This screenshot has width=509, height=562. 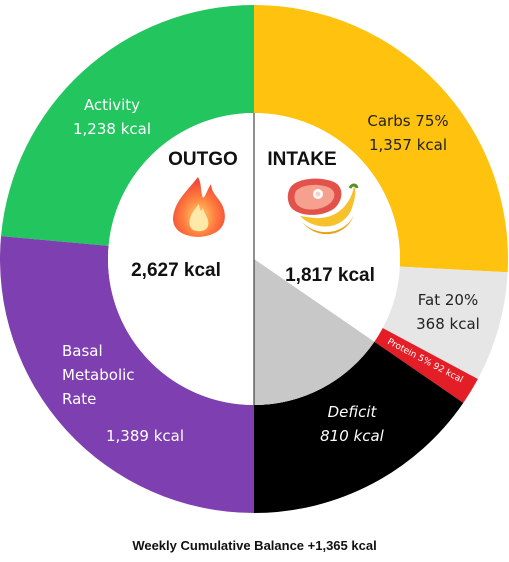 What do you see at coordinates (199, 207) in the screenshot?
I see `fire-icon` at bounding box center [199, 207].